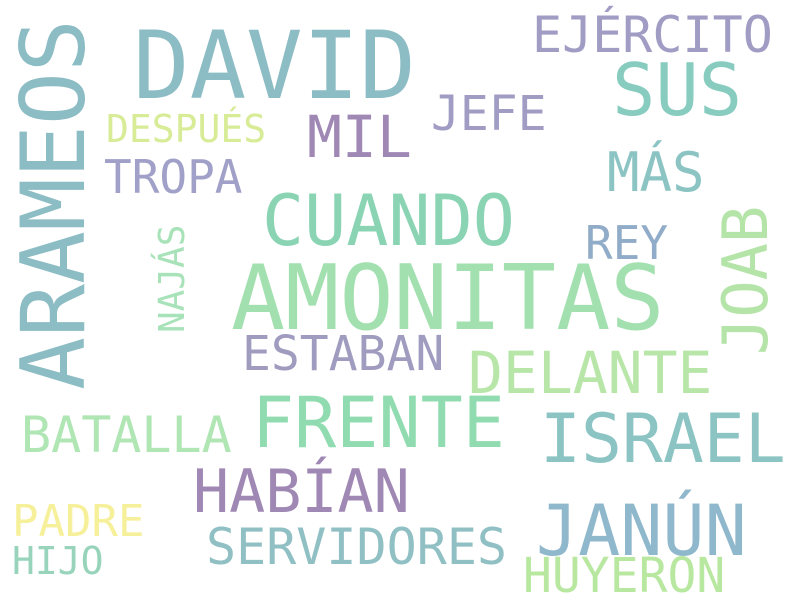  What do you see at coordinates (301, 492) in the screenshot?
I see `word-habian: HABÍAN` at bounding box center [301, 492].